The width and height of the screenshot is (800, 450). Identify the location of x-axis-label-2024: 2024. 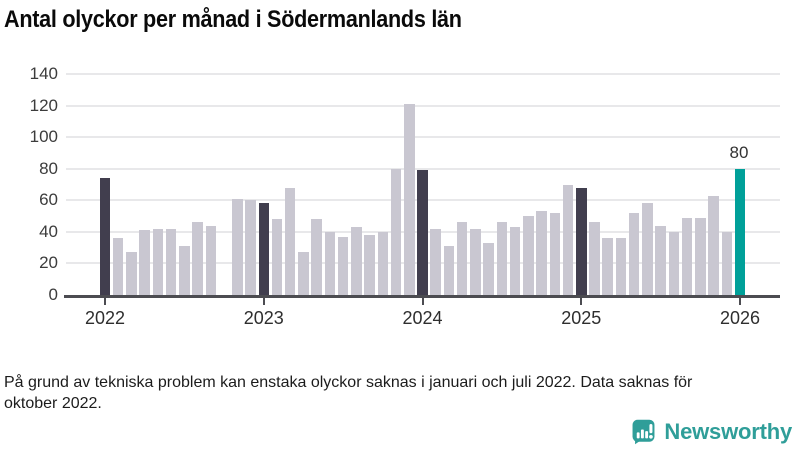
(422, 318).